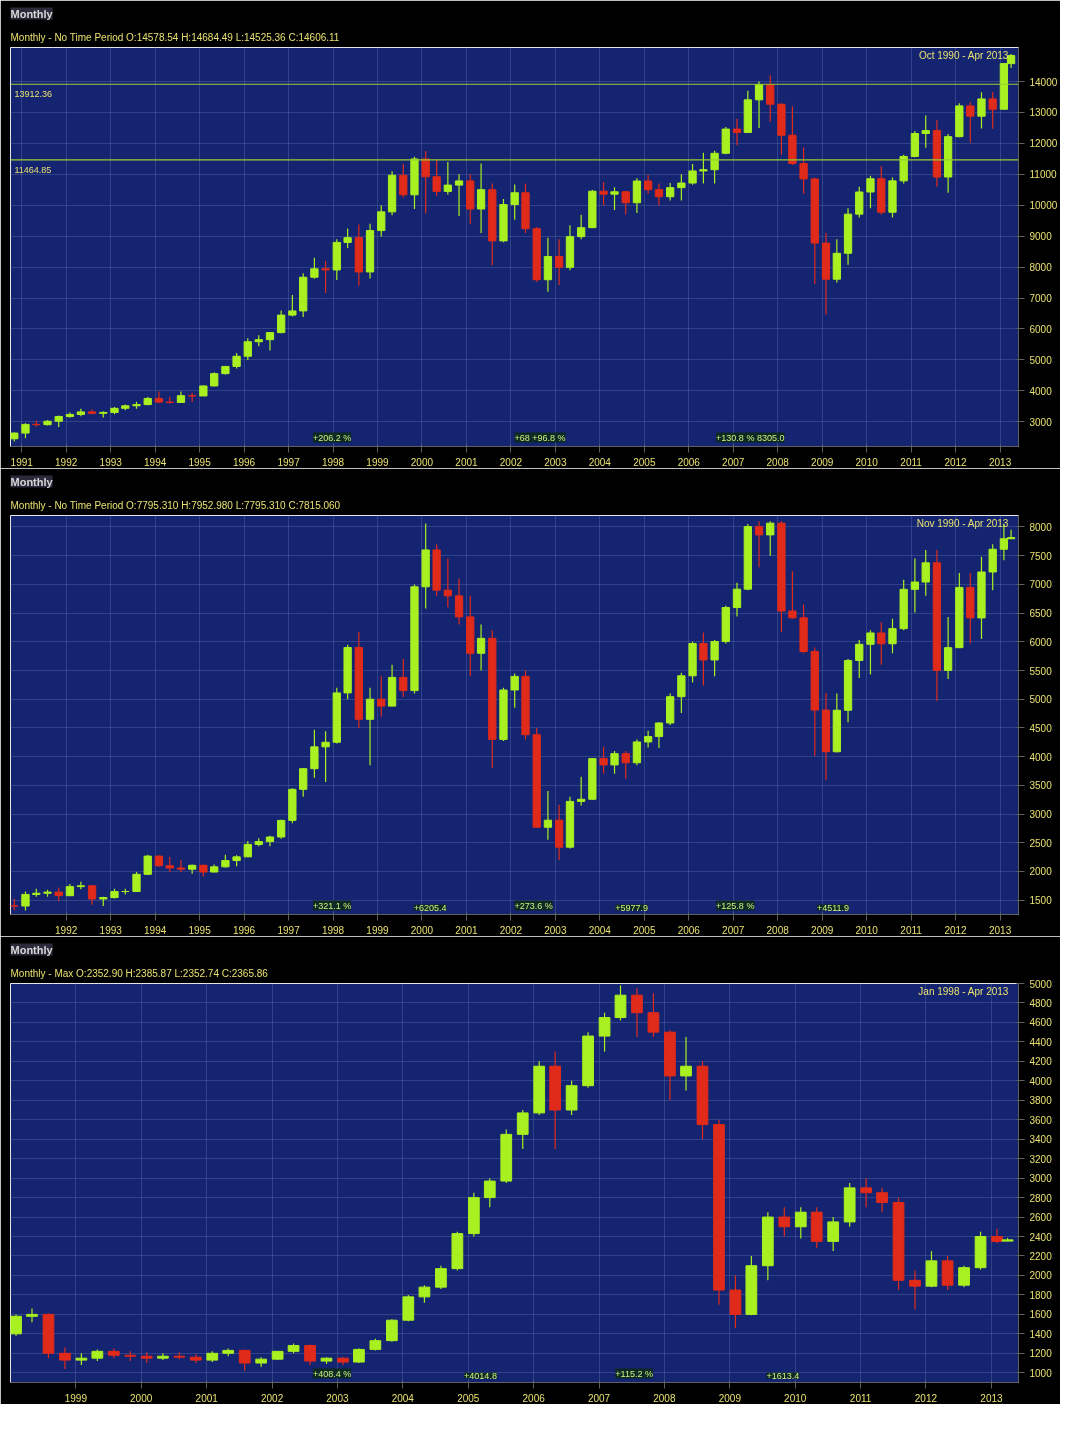 The image size is (1071, 1440). Describe the element at coordinates (403, 1398) in the screenshot. I see `x-tick-label: 2004` at that location.